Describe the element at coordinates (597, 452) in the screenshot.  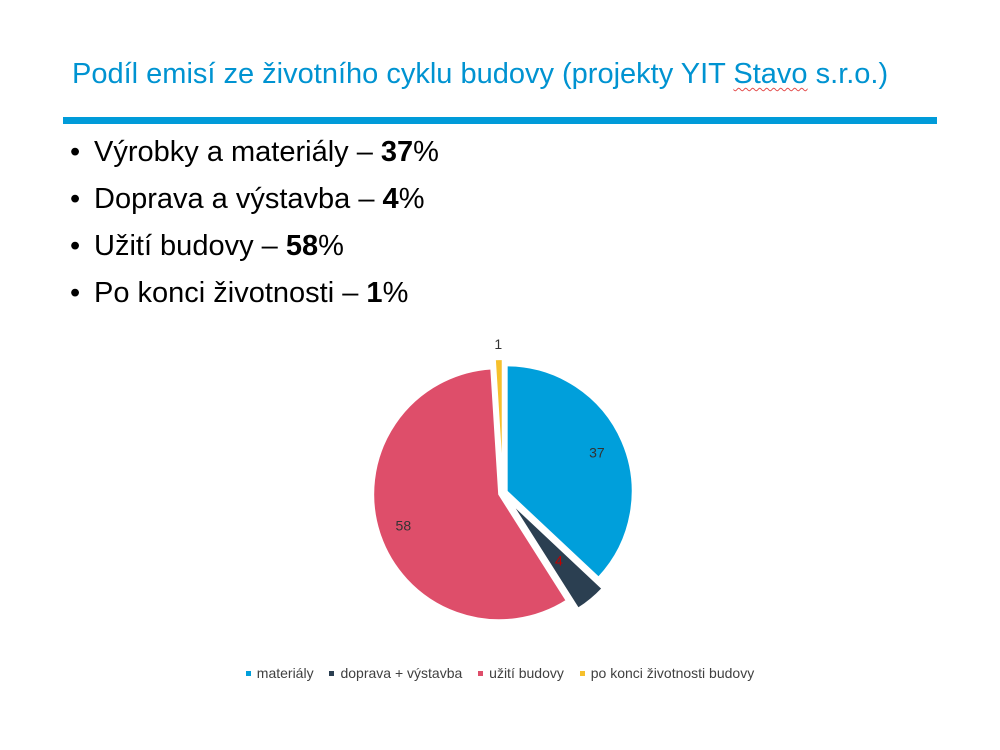
I see `data-label-materialy: 37` at that location.